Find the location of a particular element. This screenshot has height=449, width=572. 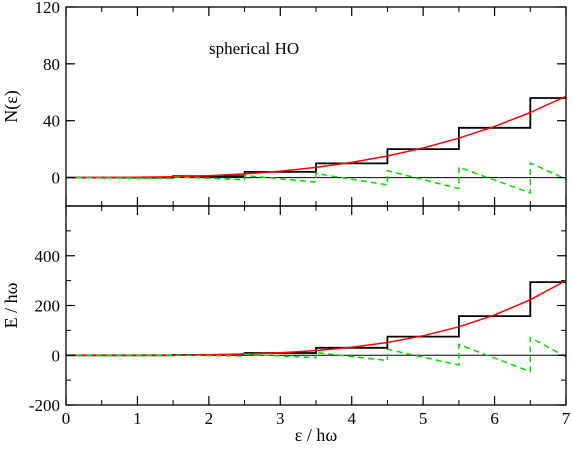

chart-annotation: spherical HO is located at coordinates (254, 48).